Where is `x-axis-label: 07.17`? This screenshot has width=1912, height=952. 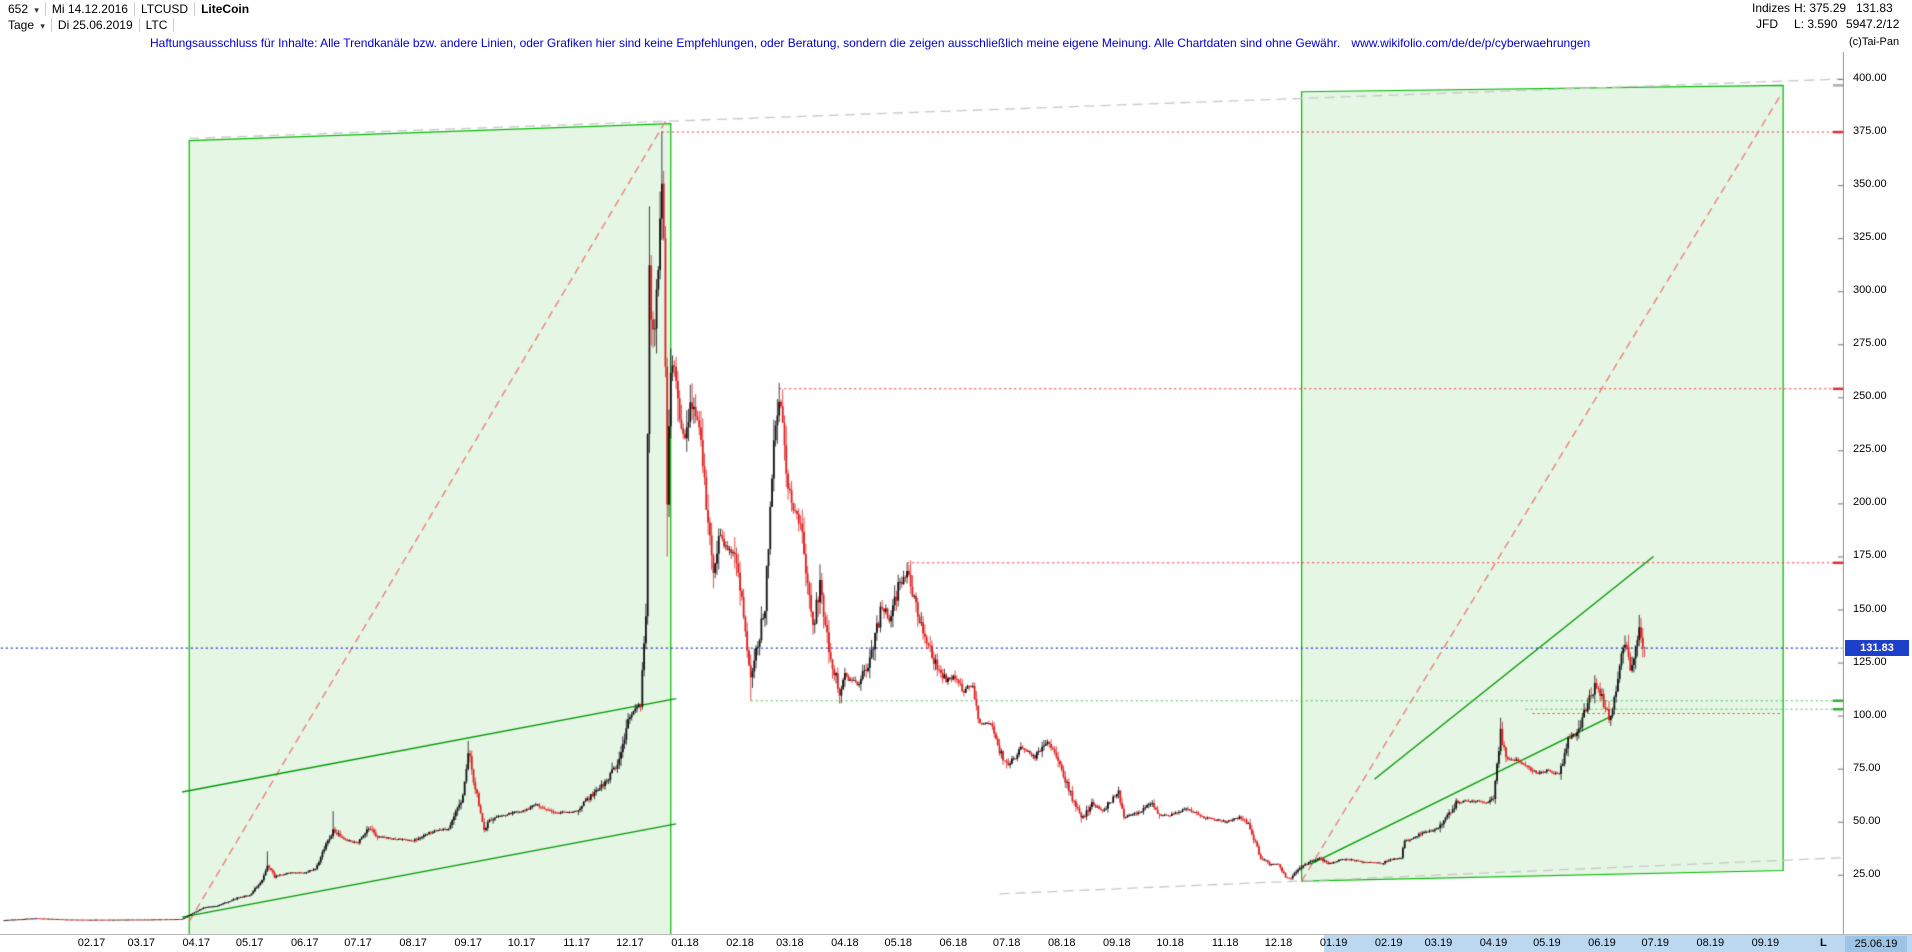
x-axis-label: 07.17 is located at coordinates (358, 943).